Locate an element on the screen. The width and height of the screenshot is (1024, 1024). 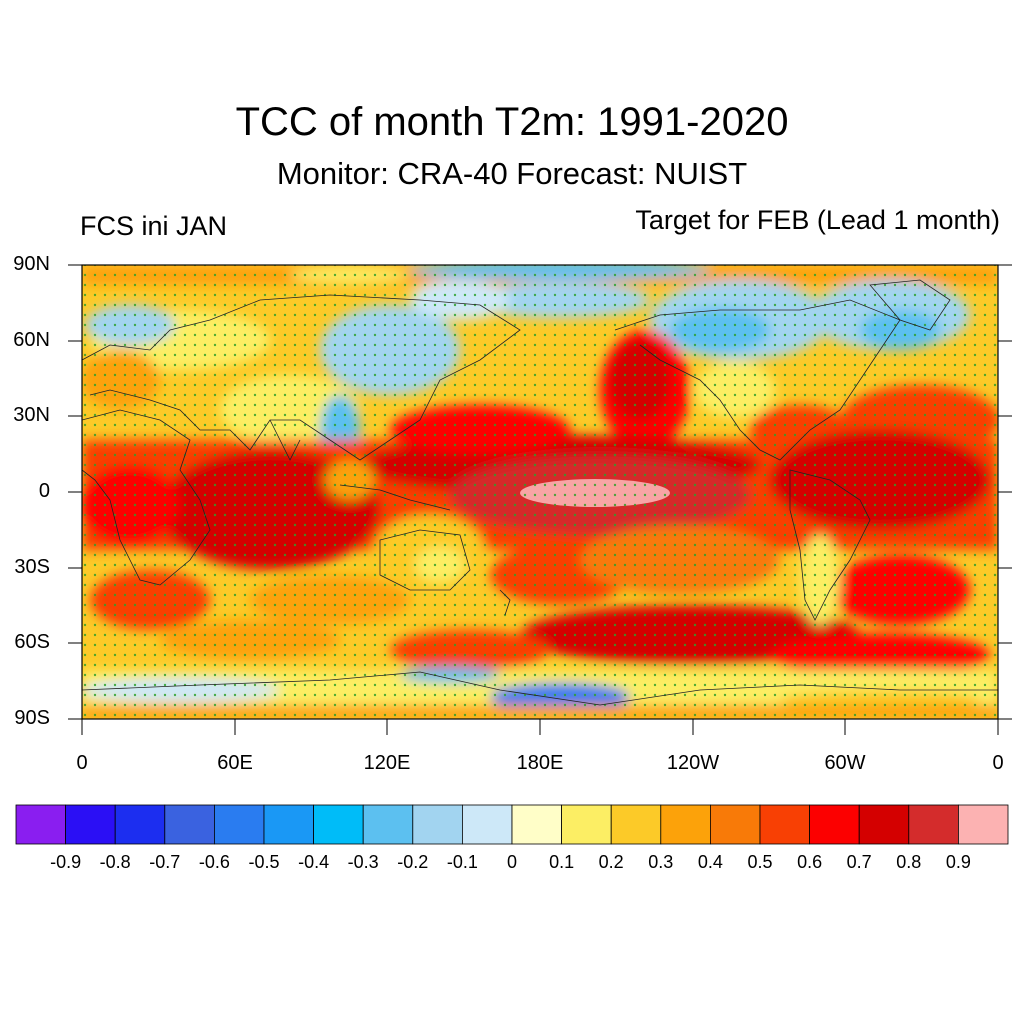
colorbar-label: 0 is located at coordinates (511, 862).